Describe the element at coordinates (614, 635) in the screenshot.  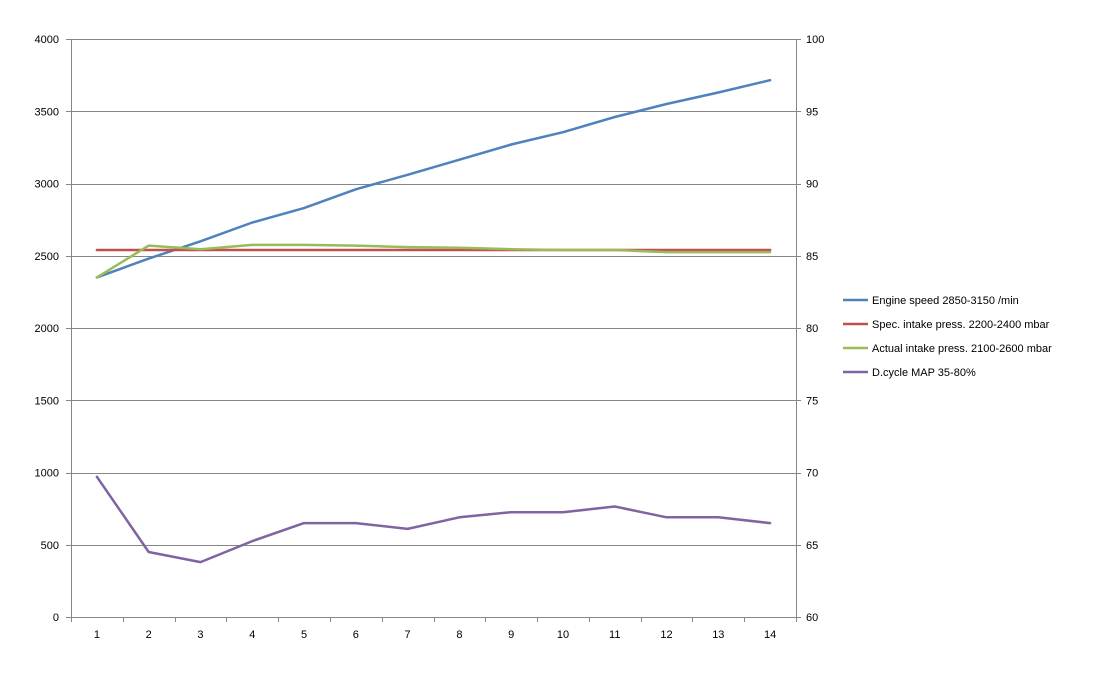
I see `x-tick-label: 11` at that location.